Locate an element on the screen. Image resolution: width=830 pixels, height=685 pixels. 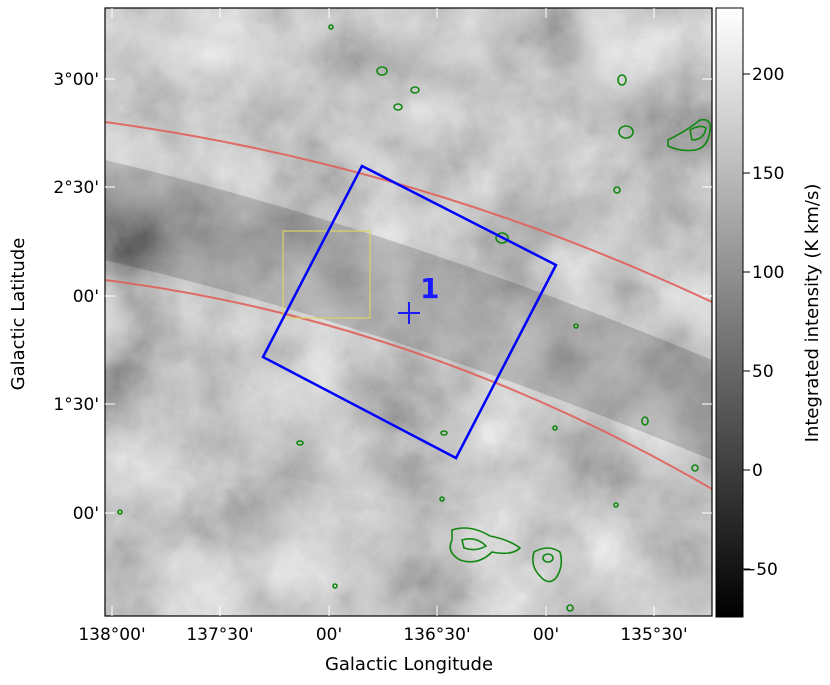
colorbar-tick-label: 50 is located at coordinates (763, 372).